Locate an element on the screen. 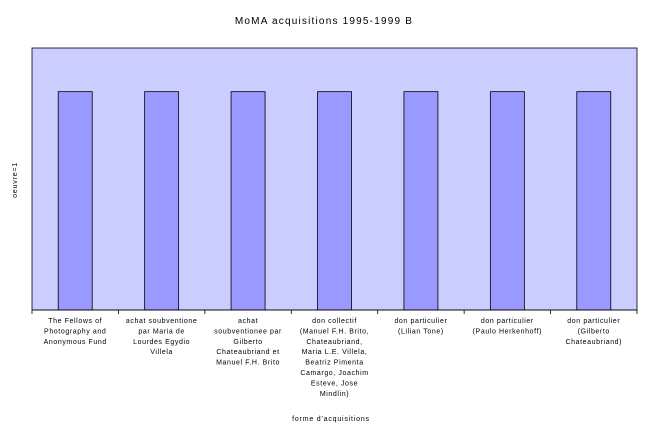  x-tick-label: don particulier (Paulo Herkenhoff) is located at coordinates (507, 326).